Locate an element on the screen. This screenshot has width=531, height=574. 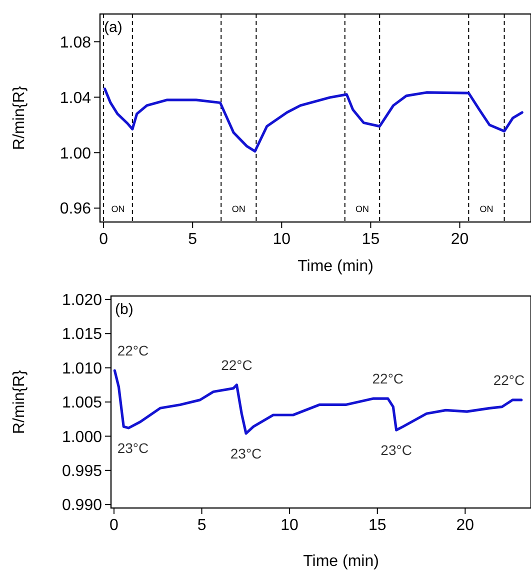
chart-title: (a) is located at coordinates (113, 27).